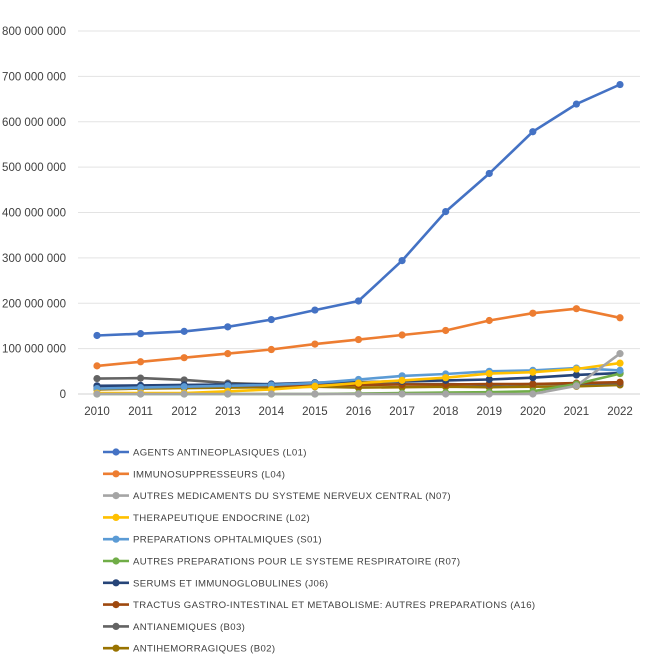 The width and height of the screenshot is (662, 661). I want to click on legend-label: SERUMS ET IMMUNOGLOBULINES (J06), so click(230, 583).